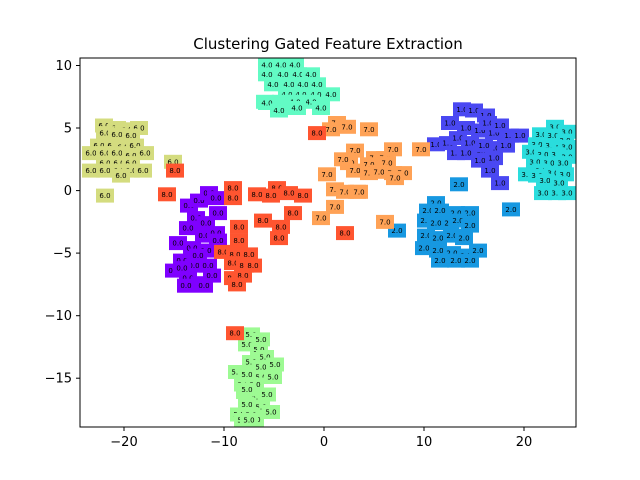  I want to click on x-tick-label: 0, so click(324, 442).